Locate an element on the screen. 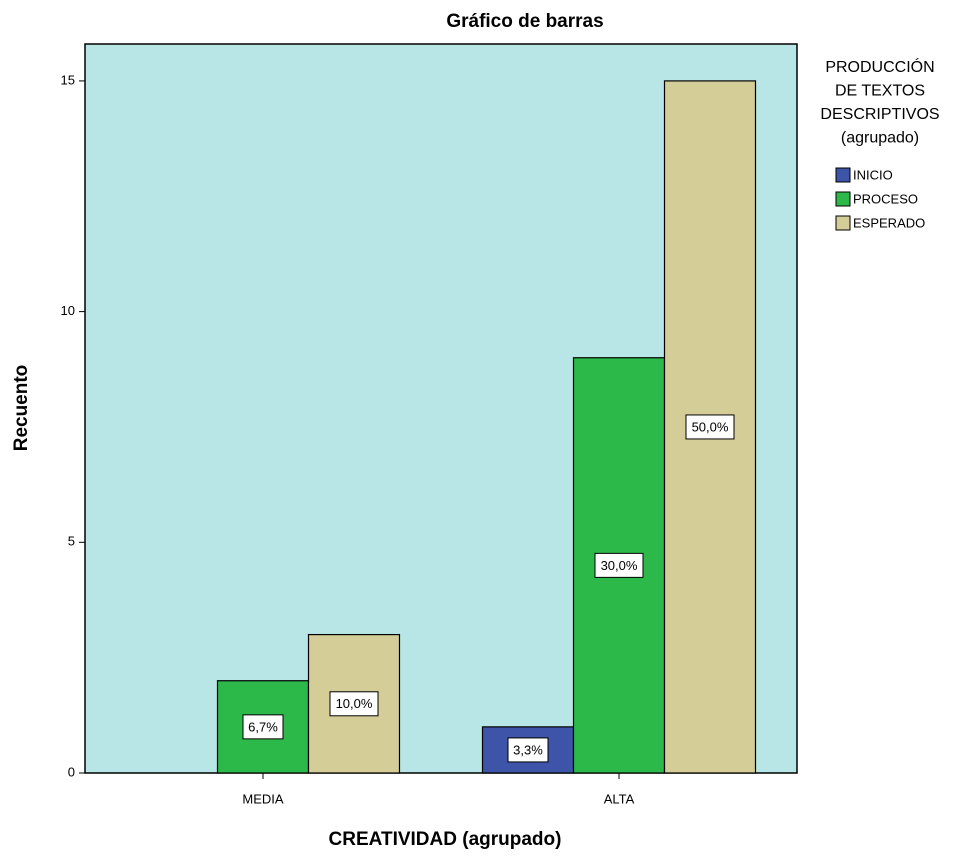 The image size is (976, 856). legend-label: INICIO is located at coordinates (873, 174).